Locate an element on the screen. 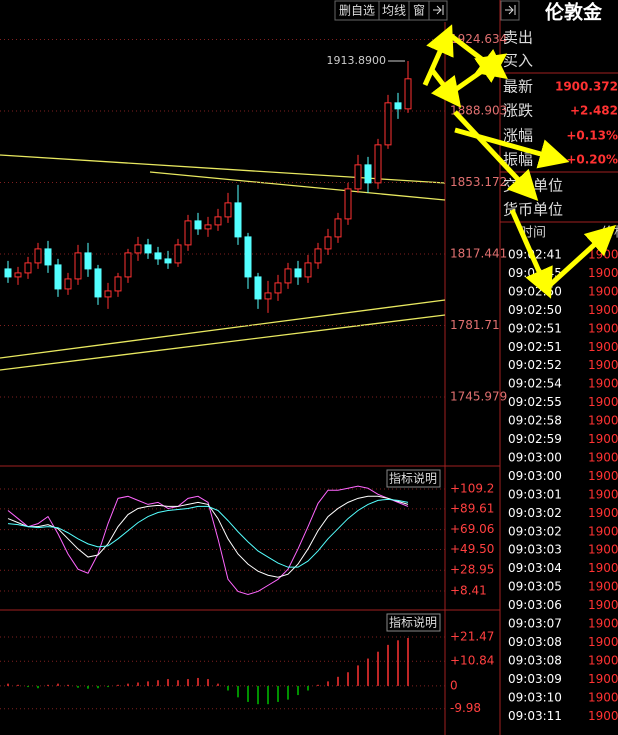 This screenshot has width=618, height=735. y-tick-label: +21.47 is located at coordinates (472, 636).